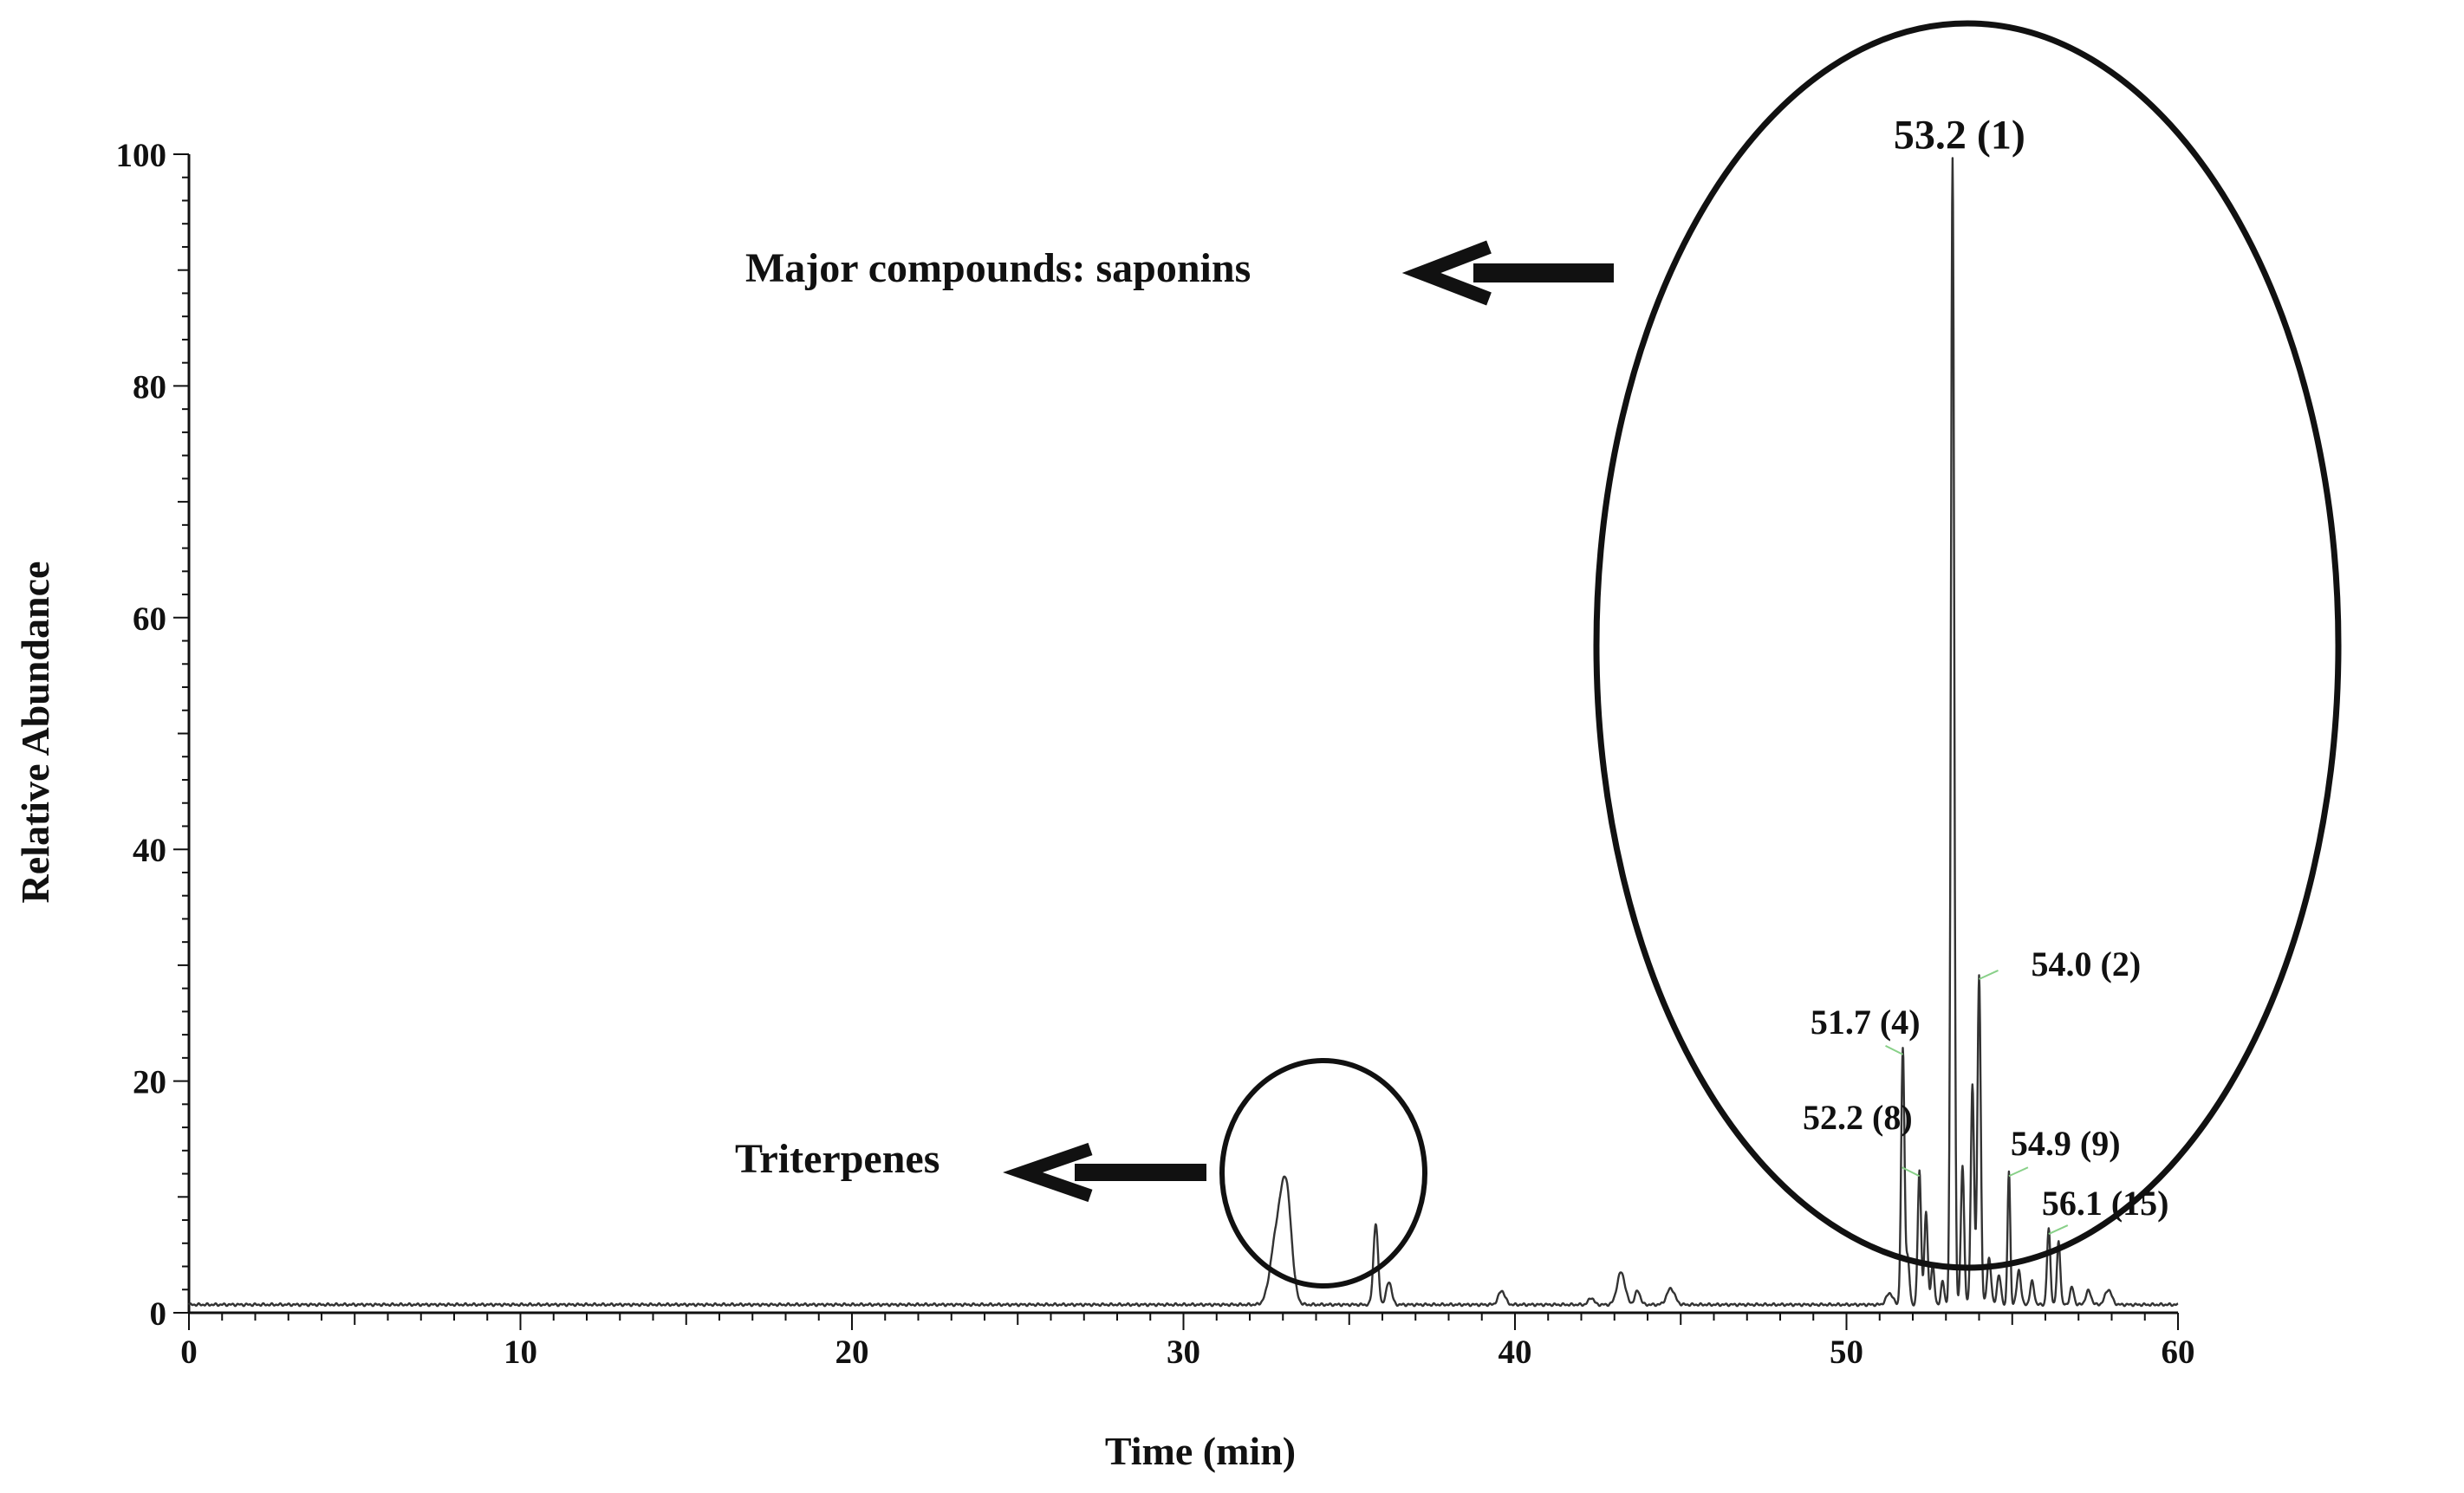 The width and height of the screenshot is (2464, 1493). What do you see at coordinates (150, 1083) in the screenshot?
I see `y-tick-label: 20` at bounding box center [150, 1083].